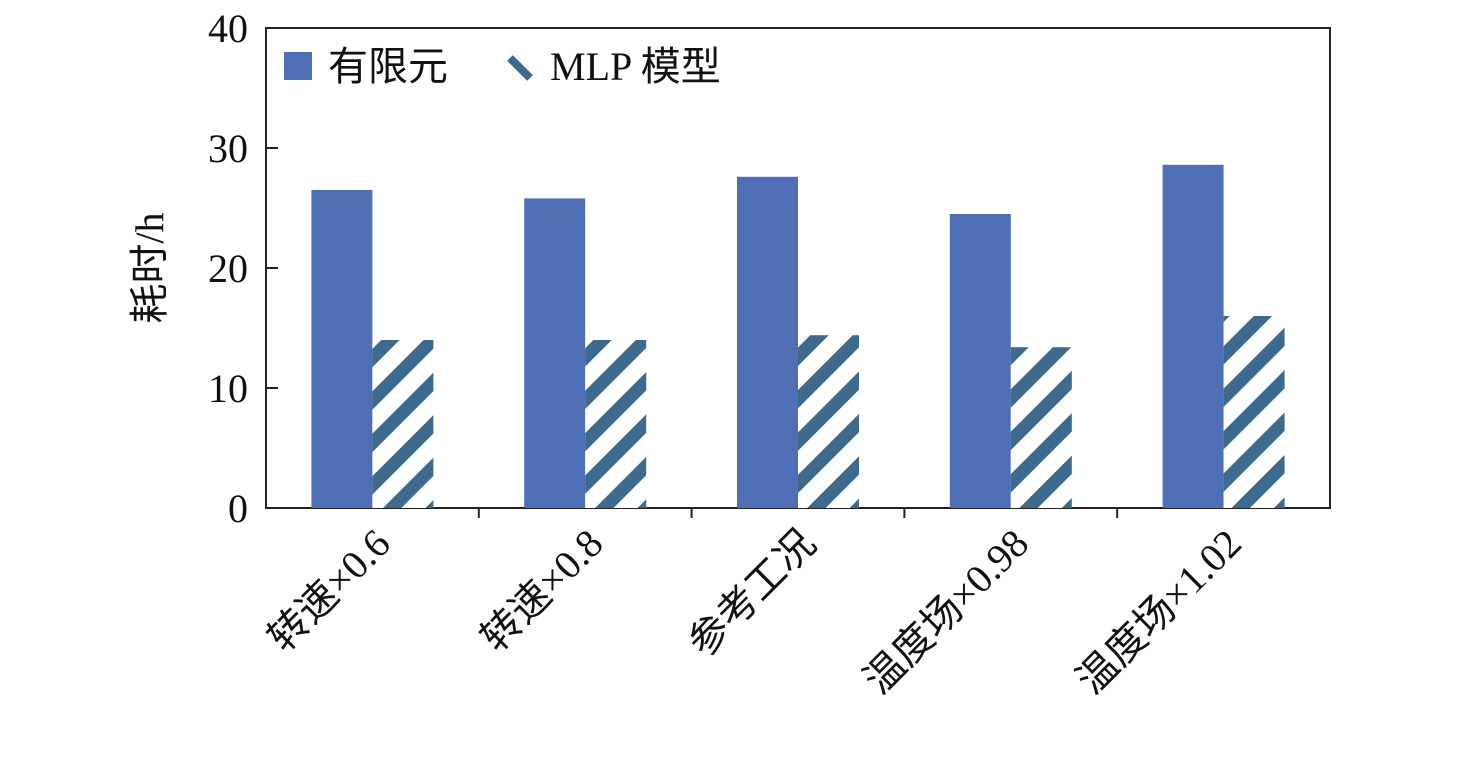 The width and height of the screenshot is (1476, 757). Describe the element at coordinates (228, 28) in the screenshot. I see `y-tick-label: 40` at that location.